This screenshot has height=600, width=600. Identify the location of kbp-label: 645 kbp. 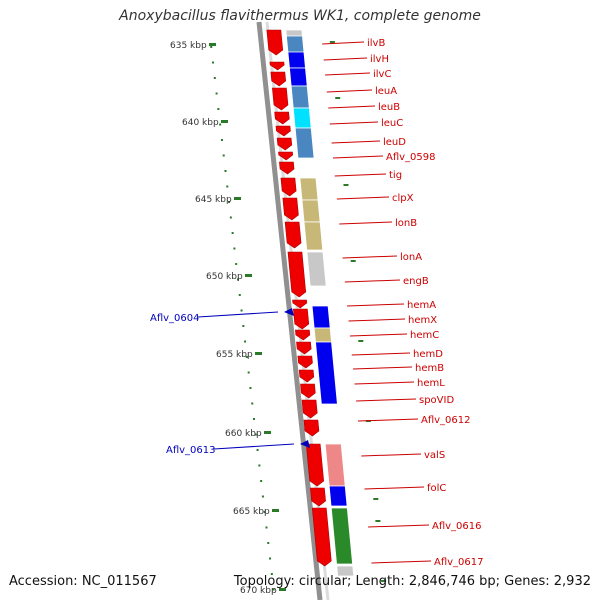
(213, 200).